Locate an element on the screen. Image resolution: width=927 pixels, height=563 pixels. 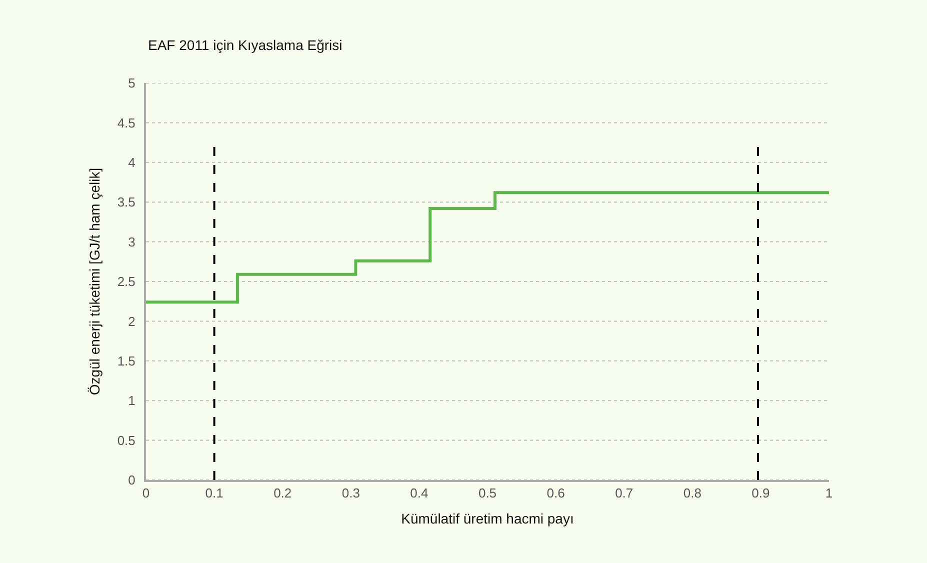
x-tick-label: 0.1 is located at coordinates (214, 493).